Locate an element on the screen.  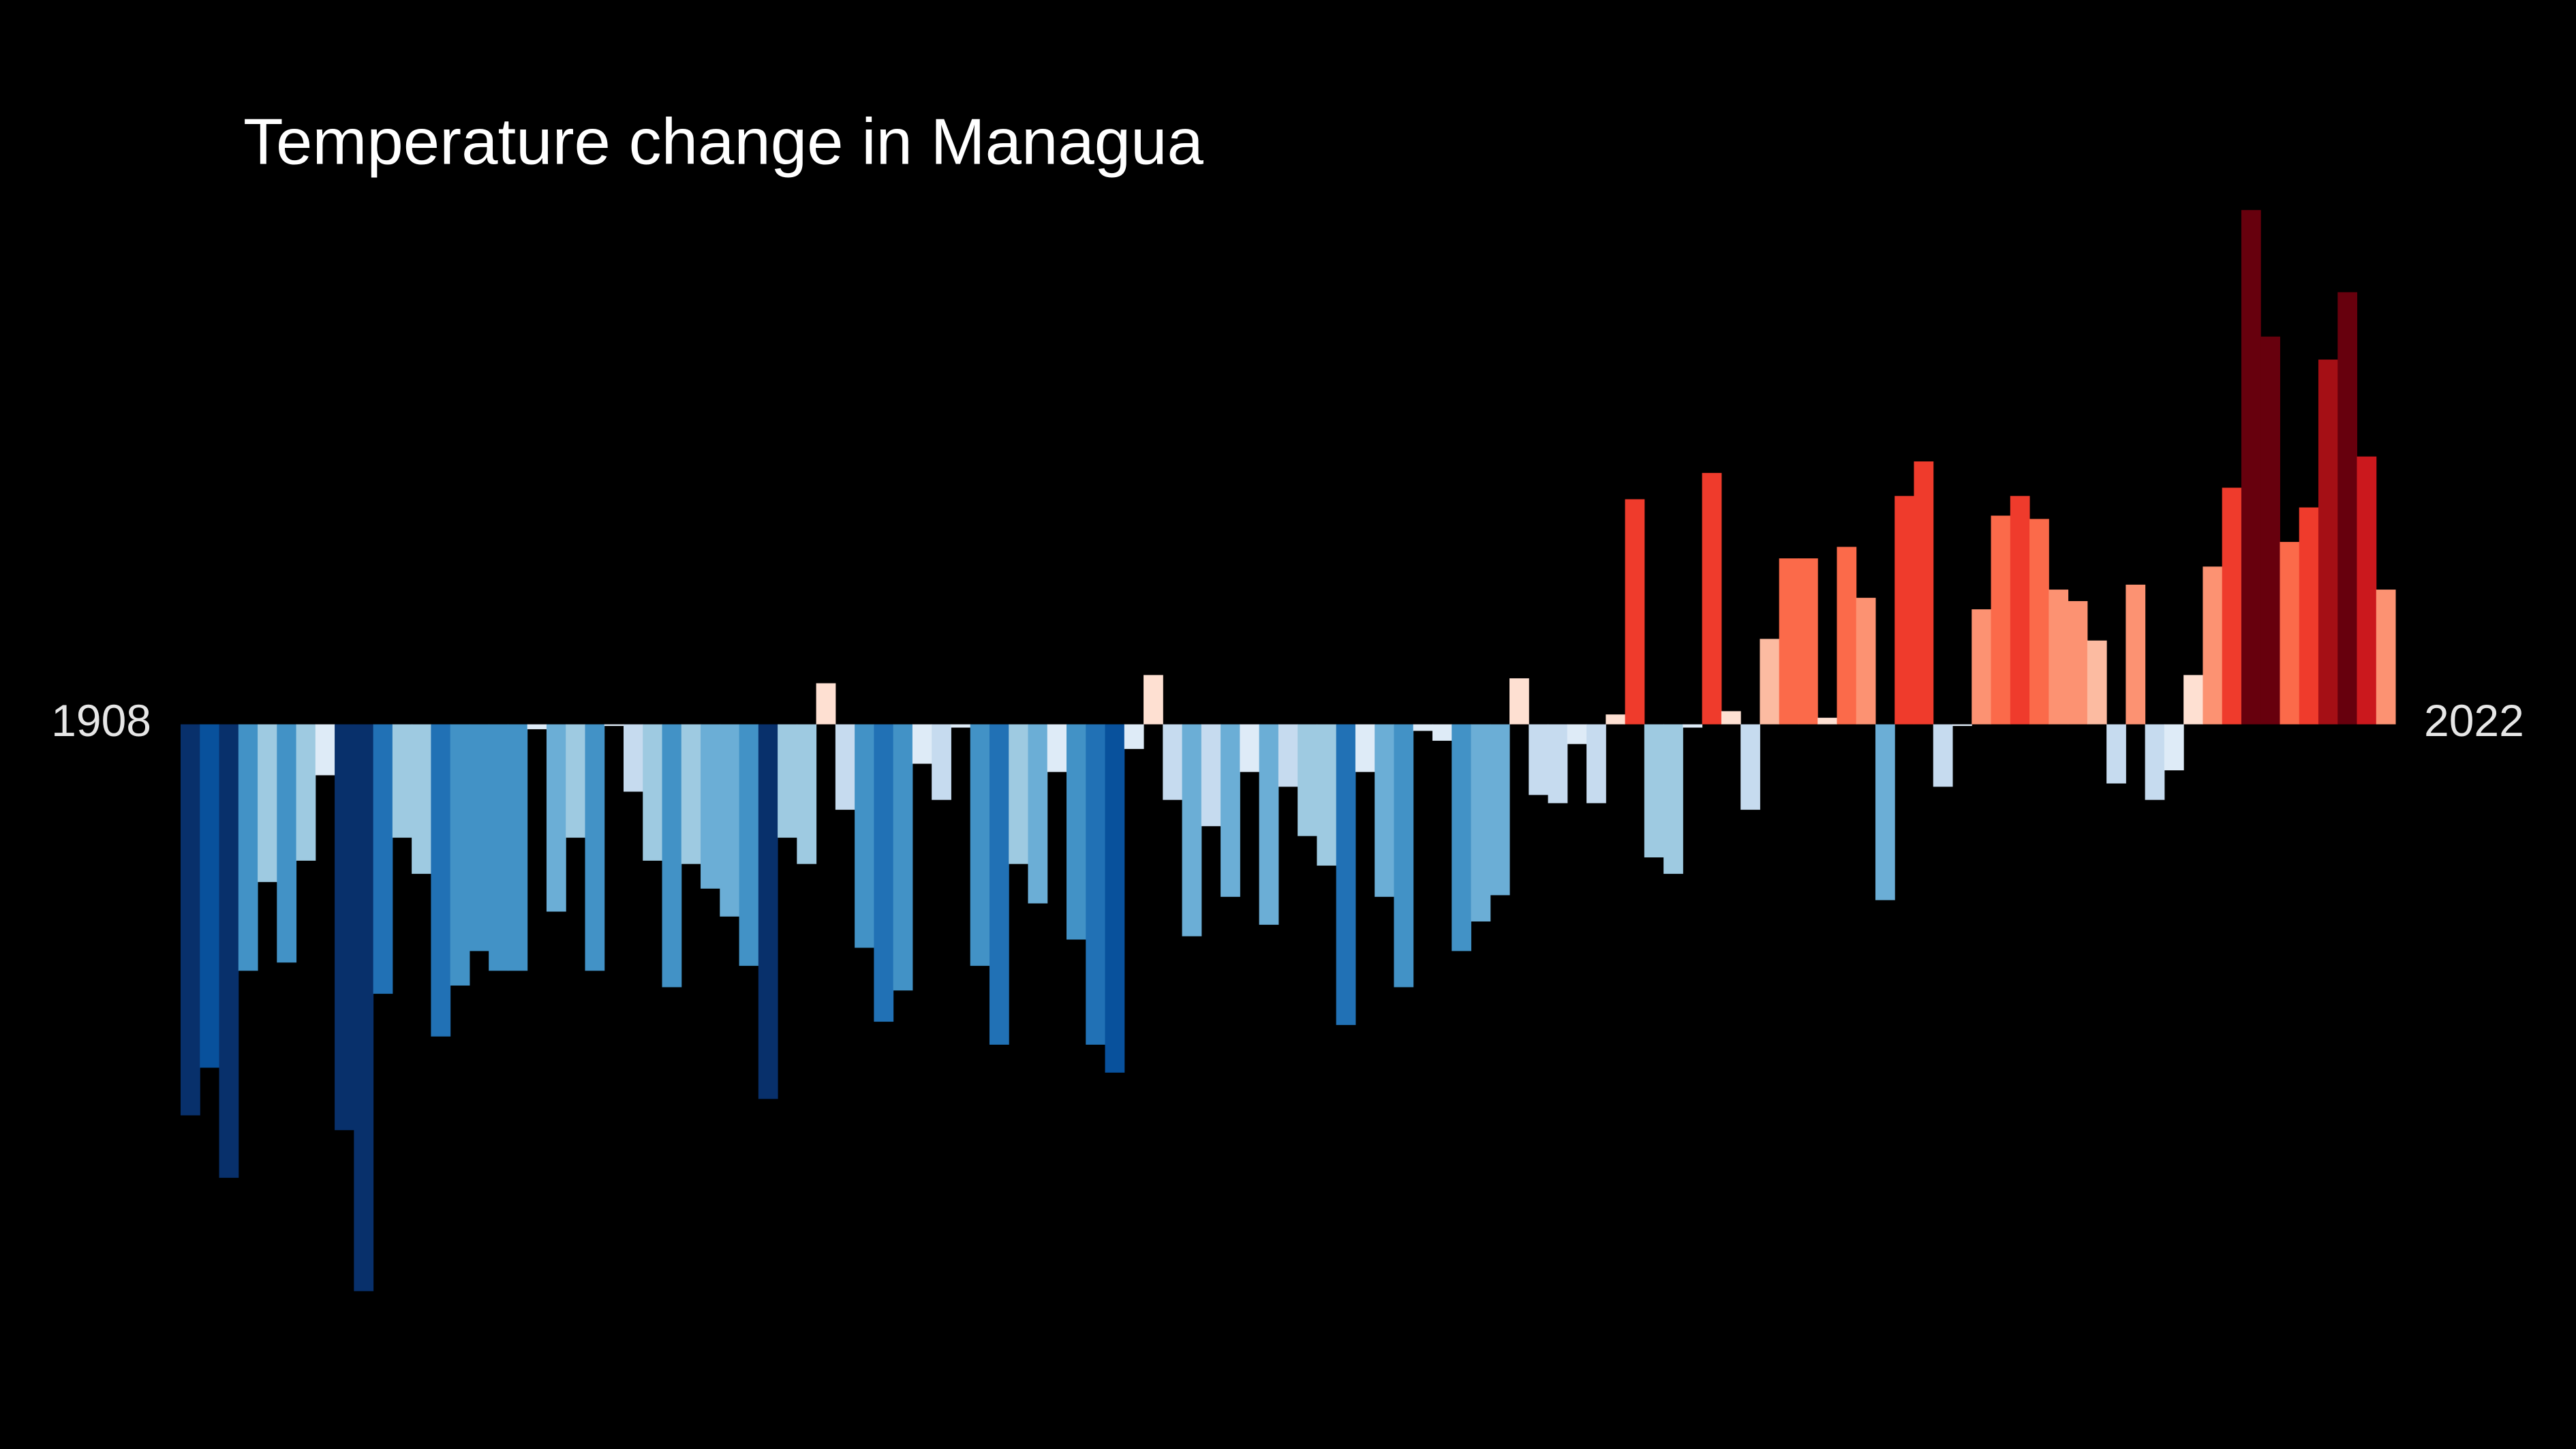
x-tick-label: 1908 is located at coordinates (101, 721).